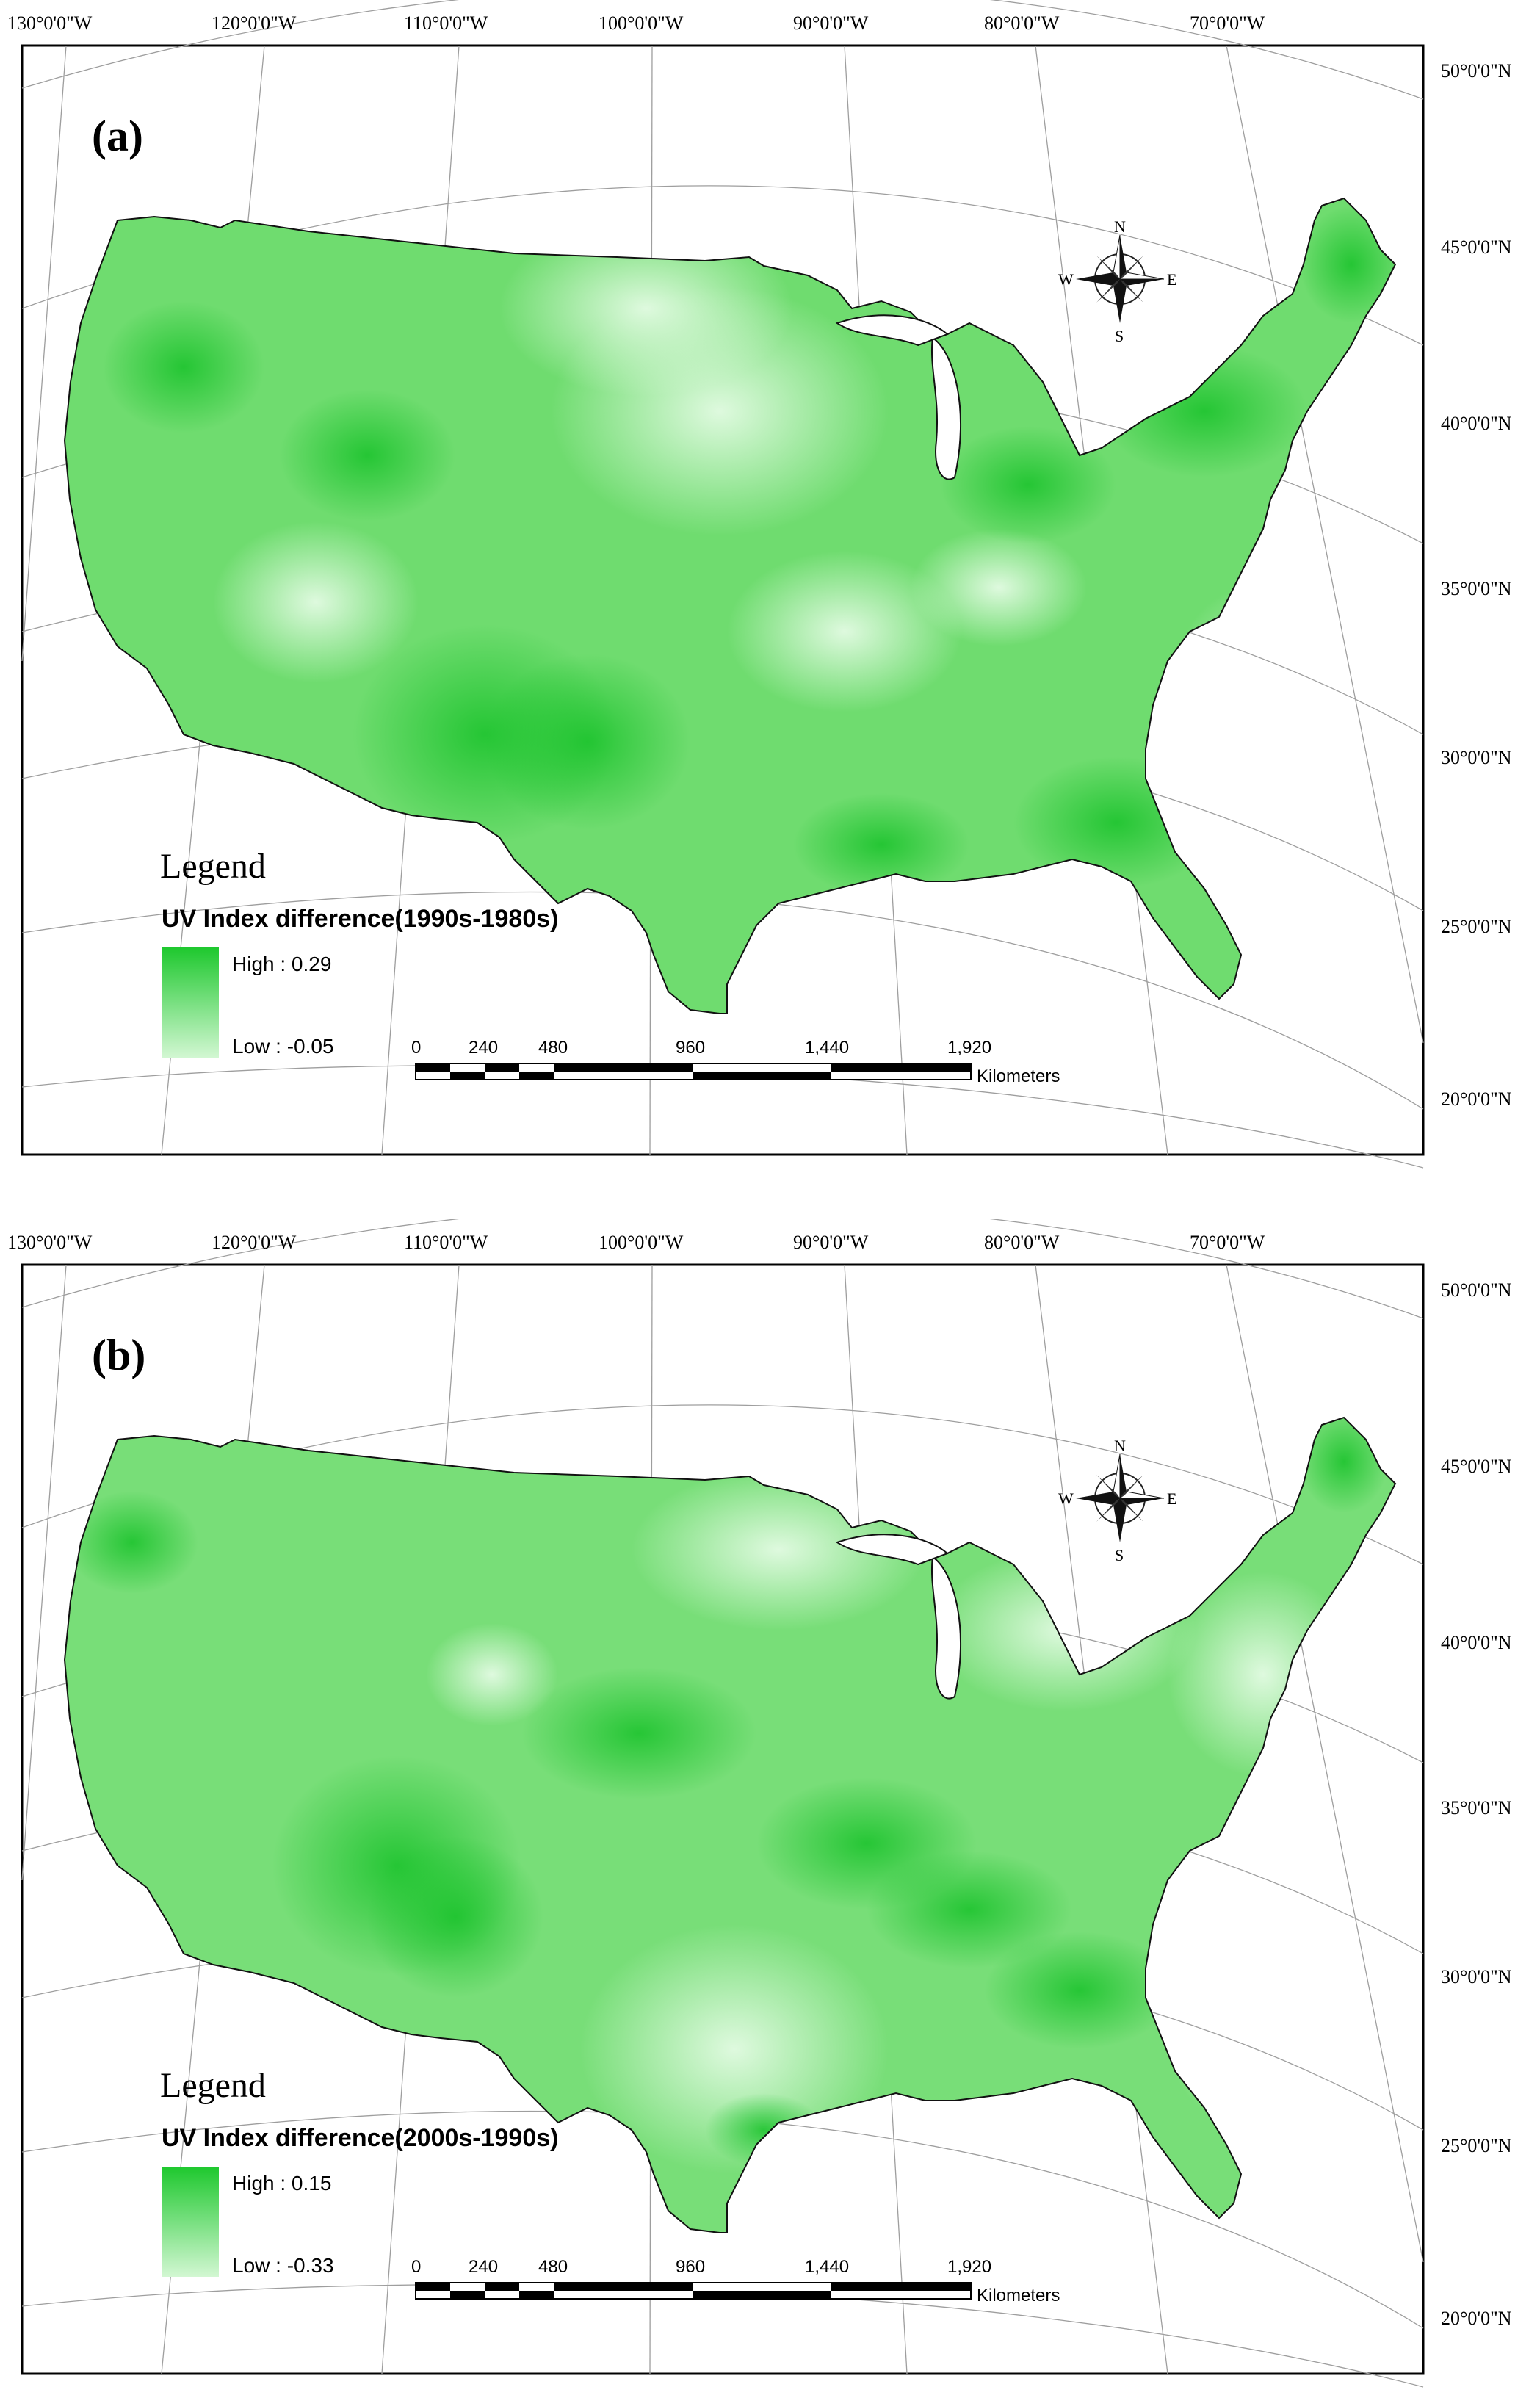  Describe the element at coordinates (117, 136) in the screenshot. I see `panel-label: (a)` at that location.